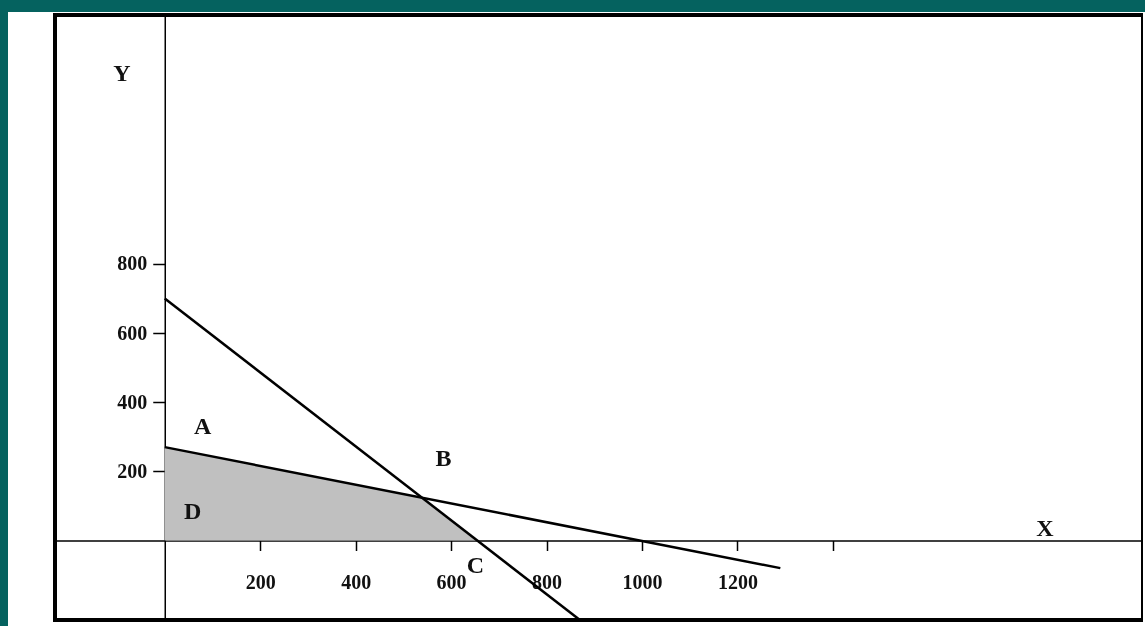  What do you see at coordinates (1045, 527) in the screenshot?
I see `x-axis-title: X` at bounding box center [1045, 527].